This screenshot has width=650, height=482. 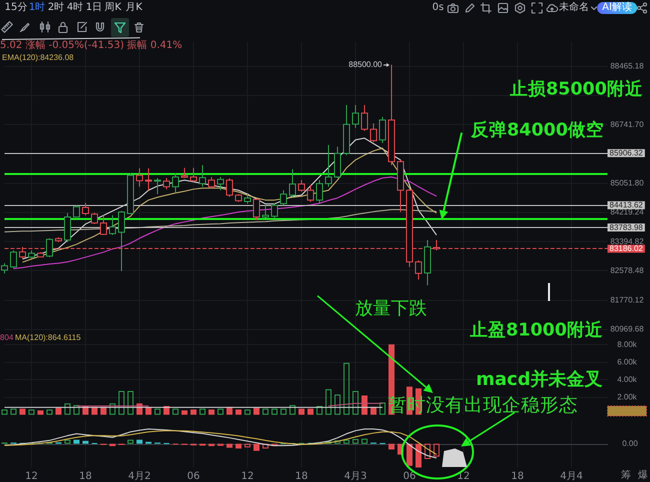 What do you see at coordinates (627, 397) in the screenshot?
I see `y-tick-label: 2.00k` at bounding box center [627, 397].